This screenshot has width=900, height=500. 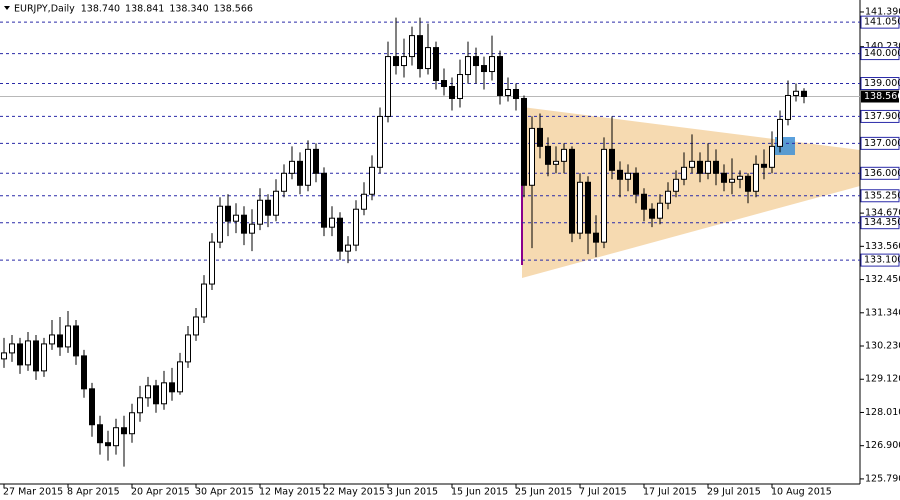 I want to click on level-label: 141.050, so click(x=882, y=22).